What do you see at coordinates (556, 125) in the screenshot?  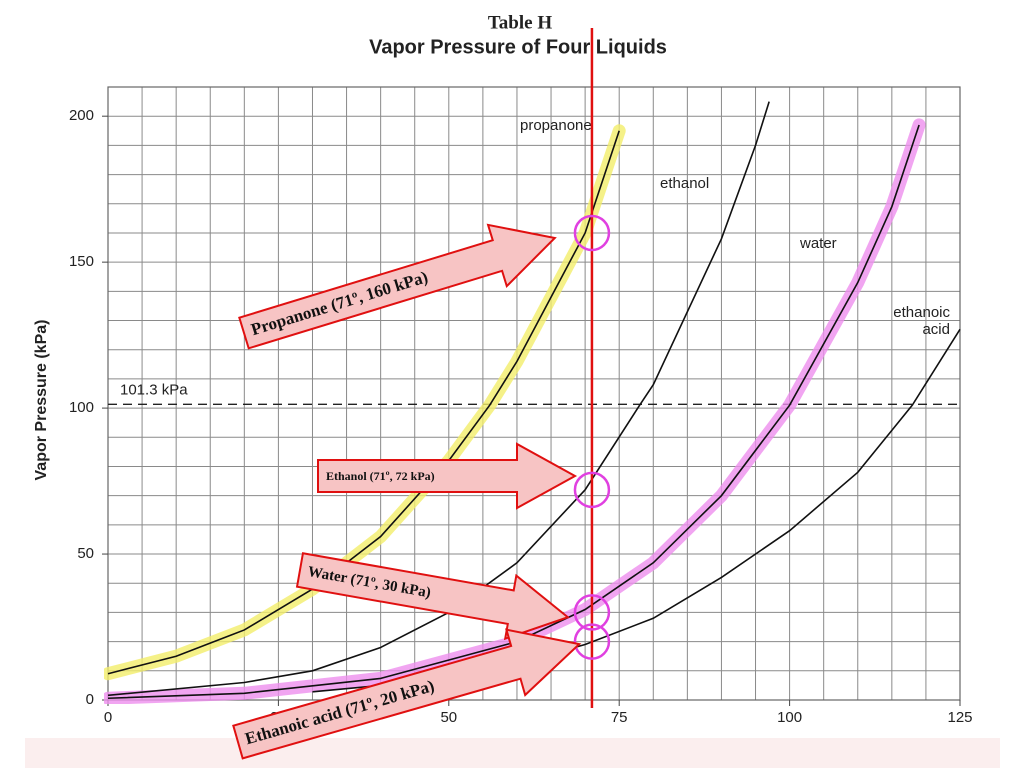 I see `series-label: propanone` at bounding box center [556, 125].